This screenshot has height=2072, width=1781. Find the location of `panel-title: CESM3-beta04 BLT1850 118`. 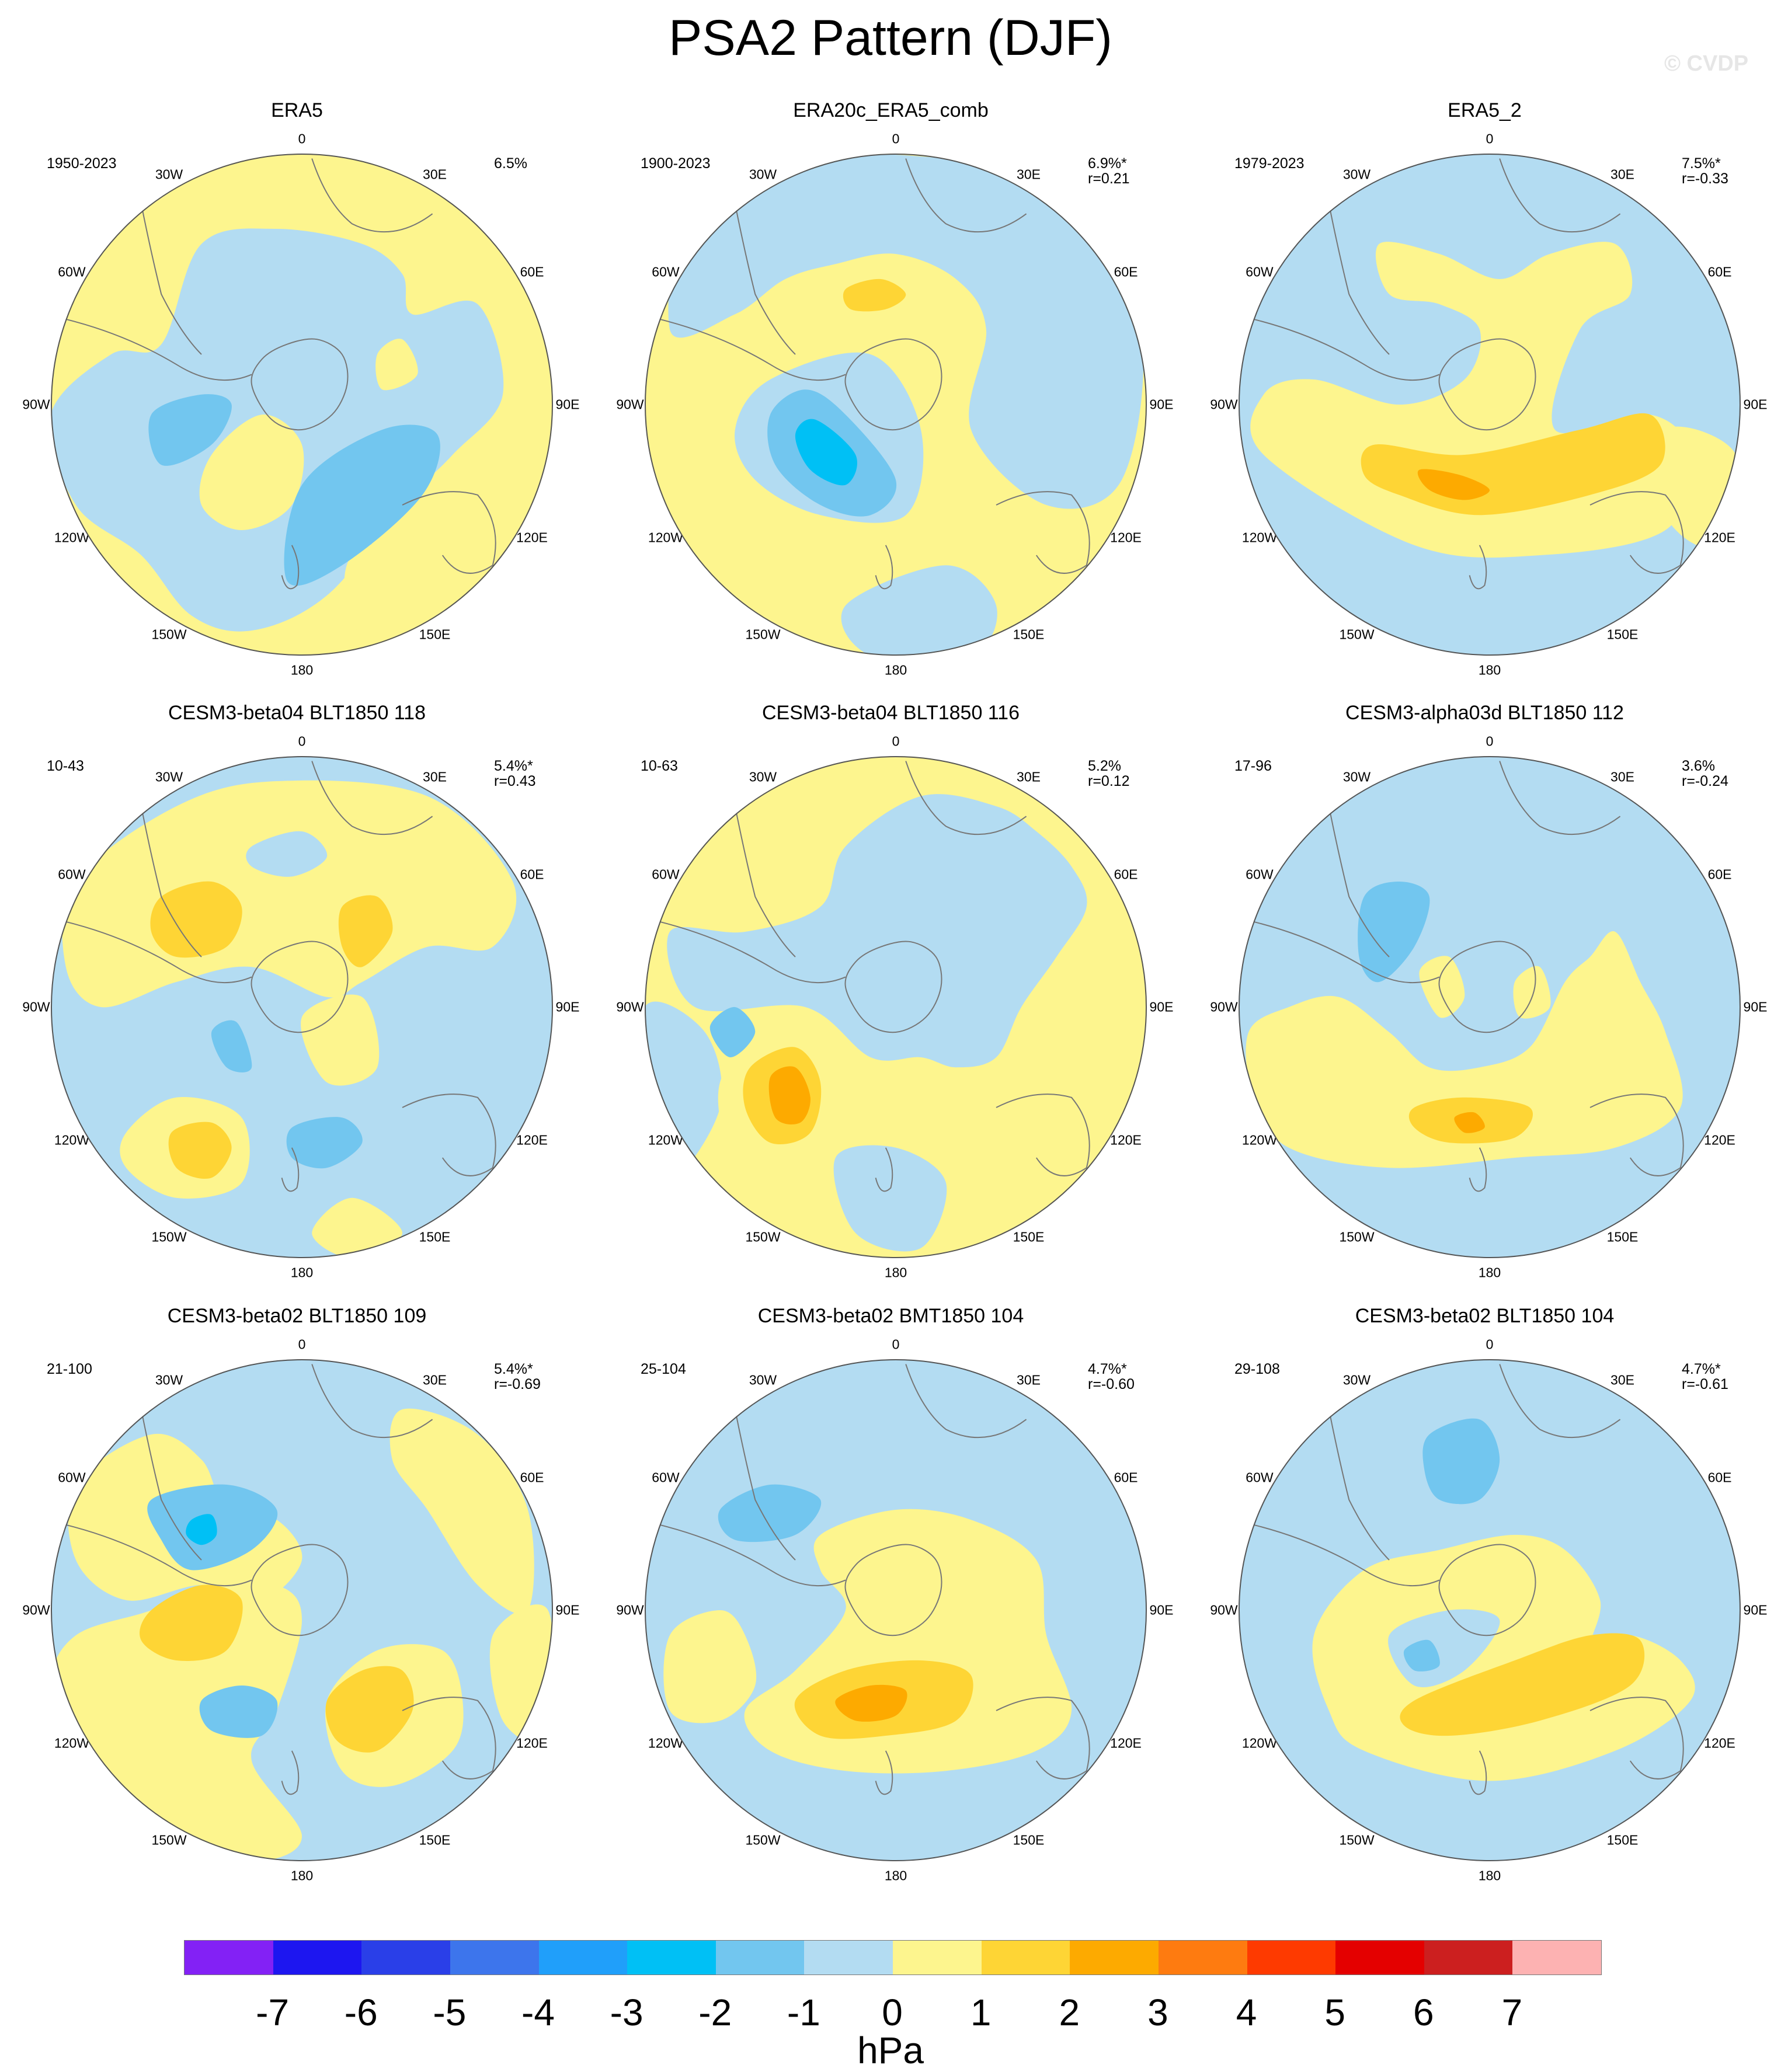

panel-title: CESM3-beta04 BLT1850 118 is located at coordinates (297, 713).